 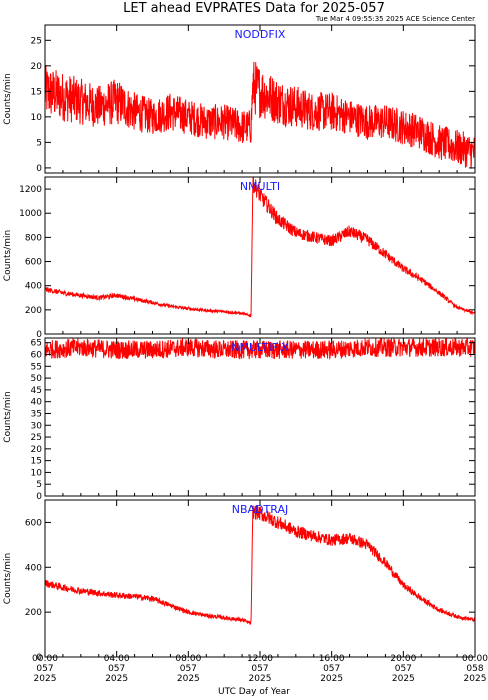 What do you see at coordinates (260, 186) in the screenshot?
I see `panel-label: NMULTI` at bounding box center [260, 186].